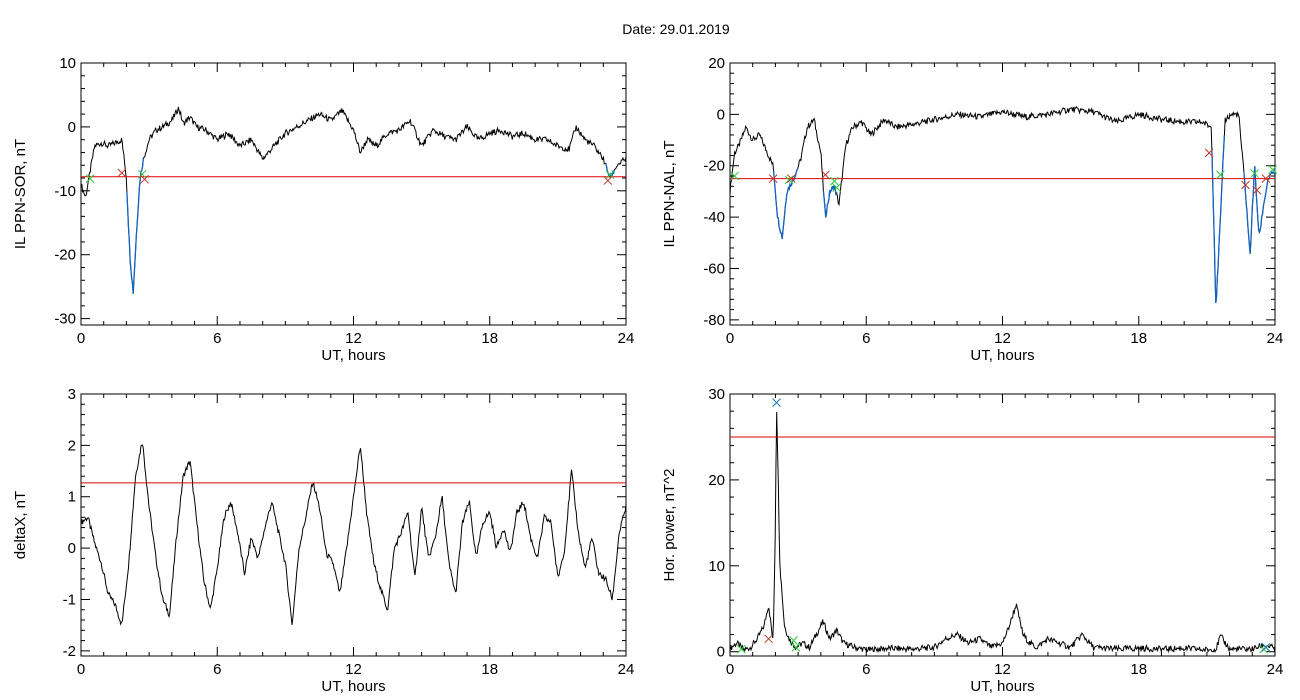  I want to click on figure-title: Date: 29.01.2019, so click(676, 29).